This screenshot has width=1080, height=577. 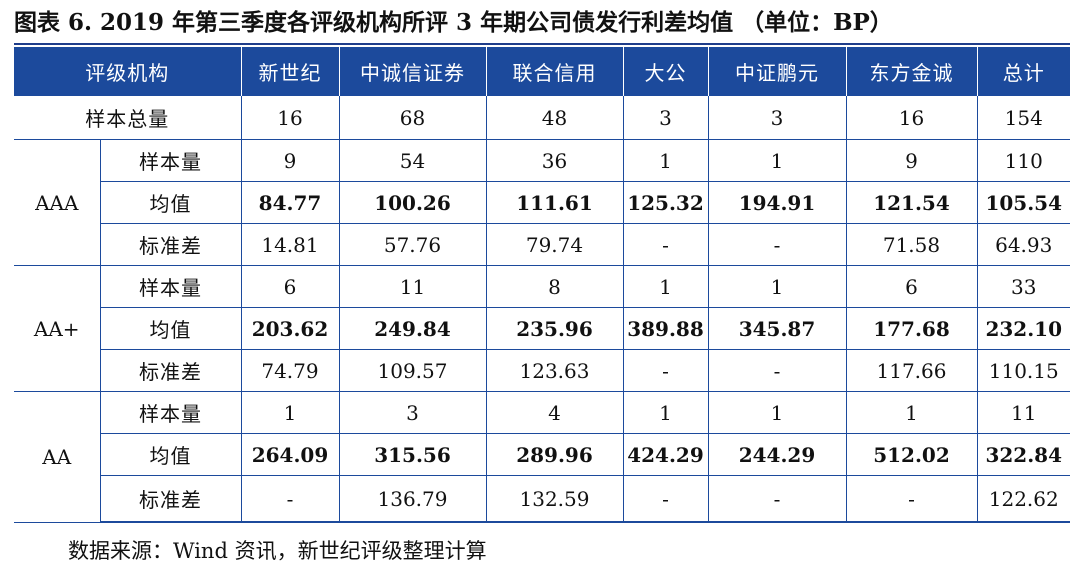 What do you see at coordinates (554, 244) in the screenshot?
I see `table-cell: 79.74` at bounding box center [554, 244].